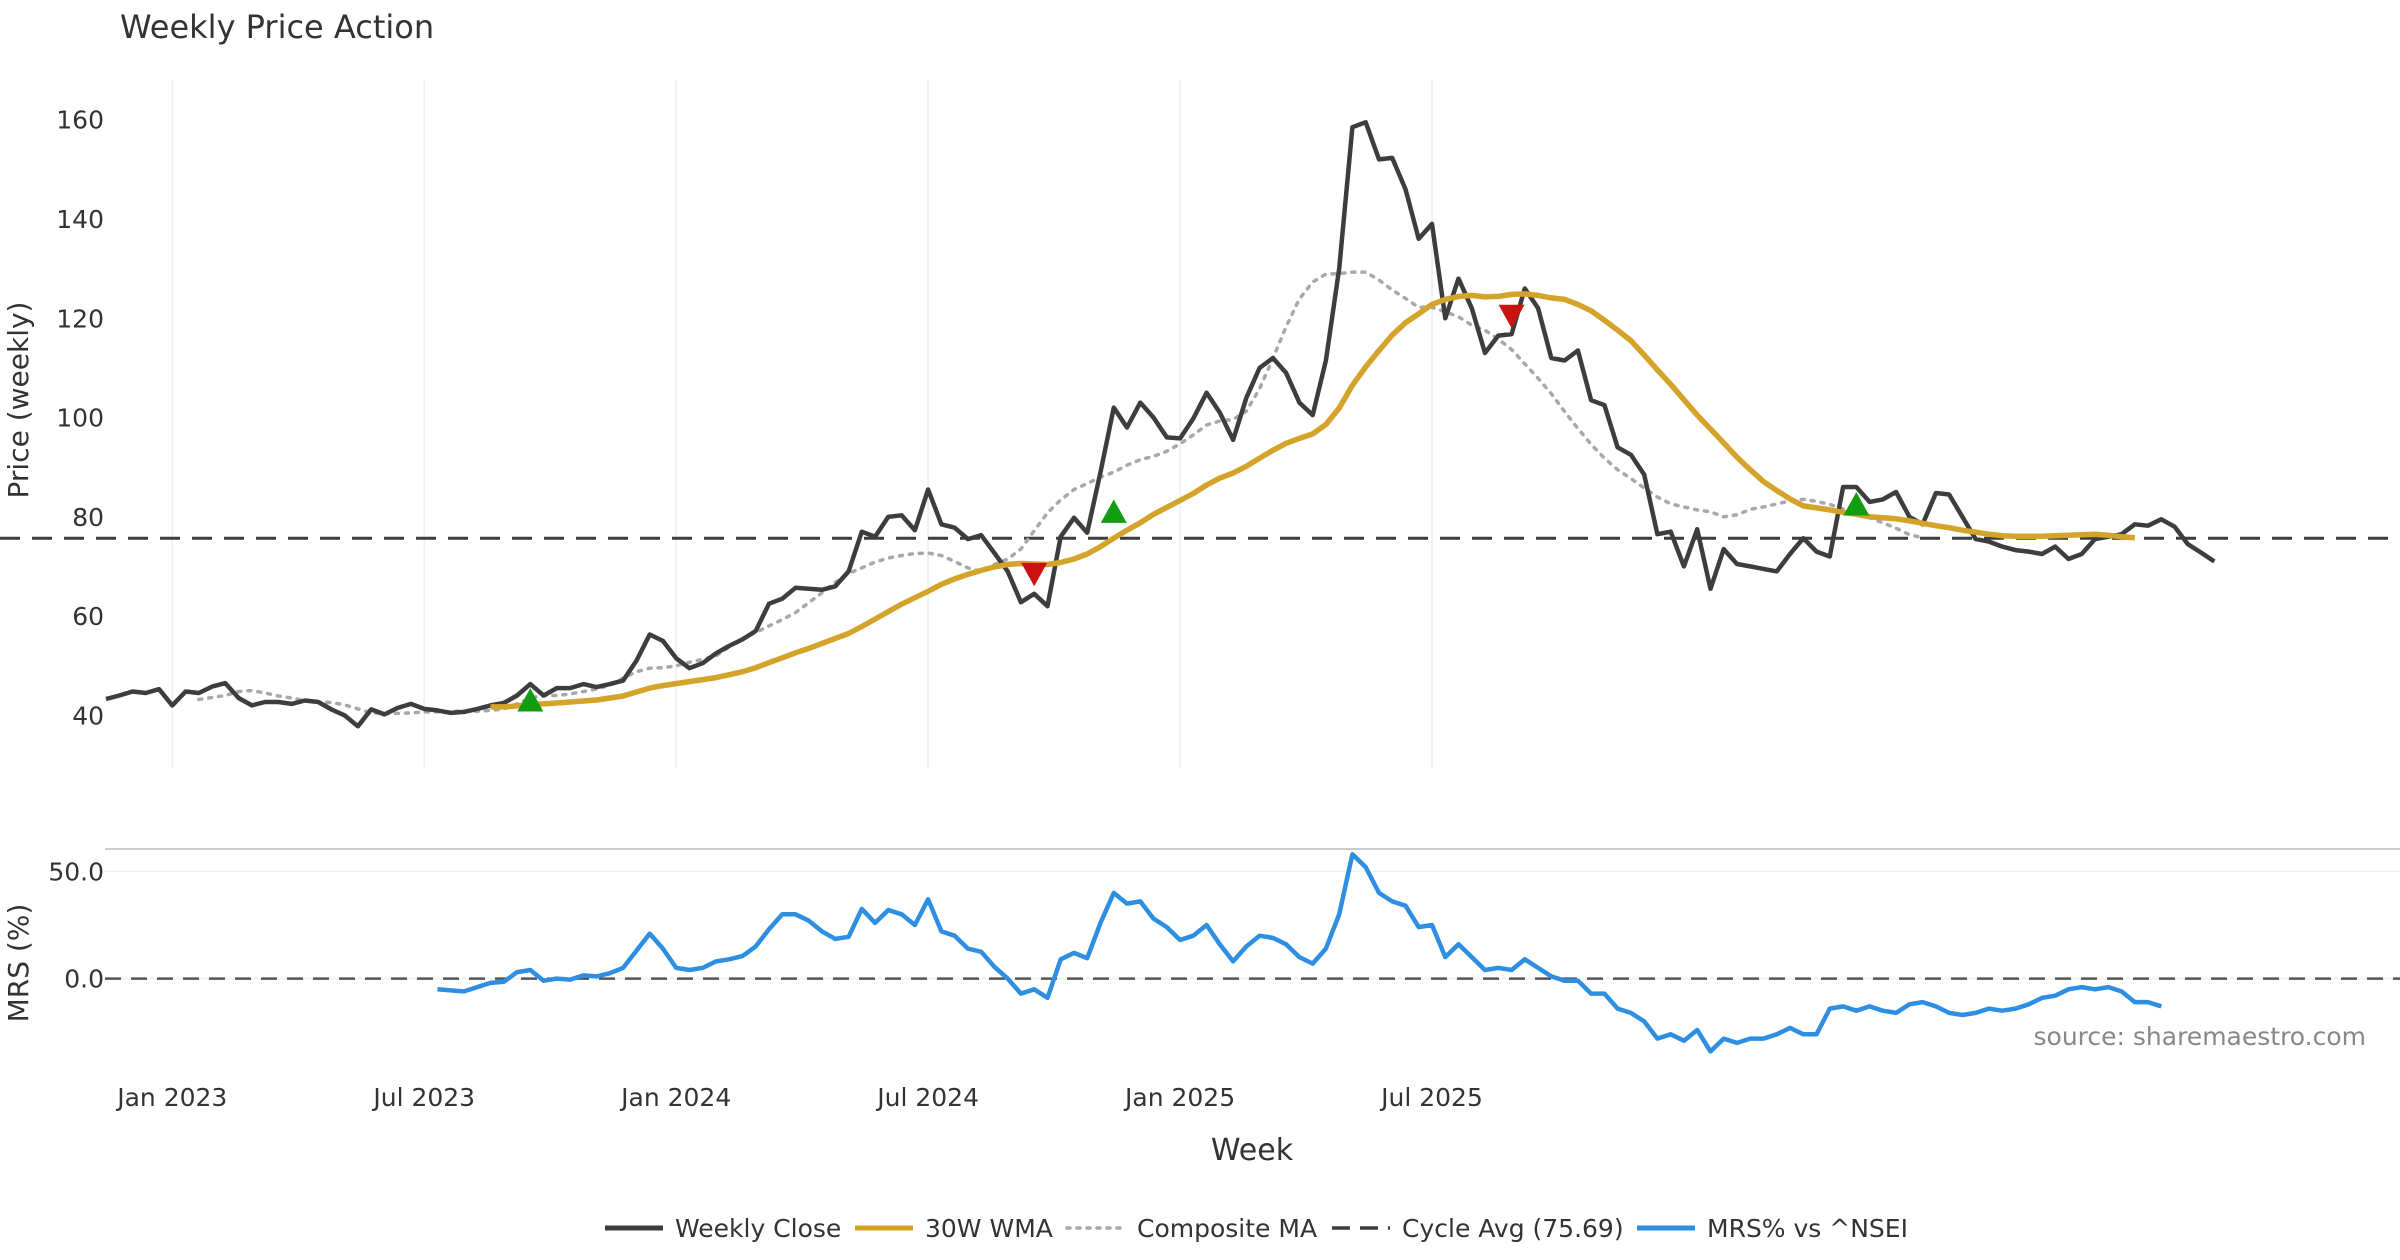 The width and height of the screenshot is (2400, 1260). I want to click on price-y-tick-labels: 40 60 80 100 120 140 160, so click(80, 418).